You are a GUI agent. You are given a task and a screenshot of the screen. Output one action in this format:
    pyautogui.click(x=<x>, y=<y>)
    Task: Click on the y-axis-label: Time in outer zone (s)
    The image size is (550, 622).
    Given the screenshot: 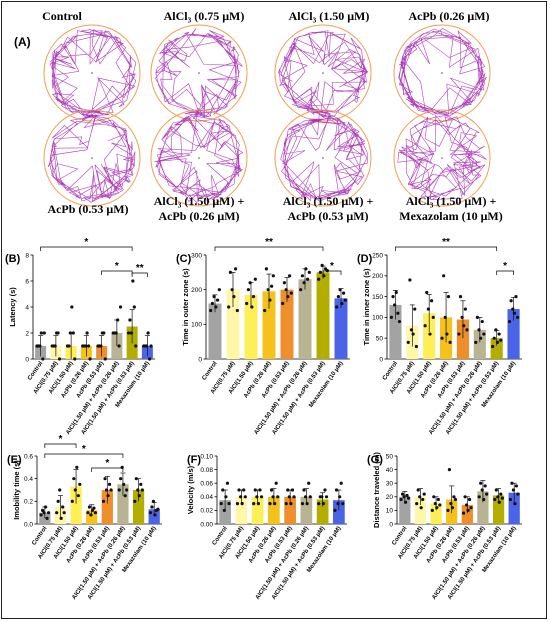 What is the action you would take?
    pyautogui.click(x=185, y=307)
    